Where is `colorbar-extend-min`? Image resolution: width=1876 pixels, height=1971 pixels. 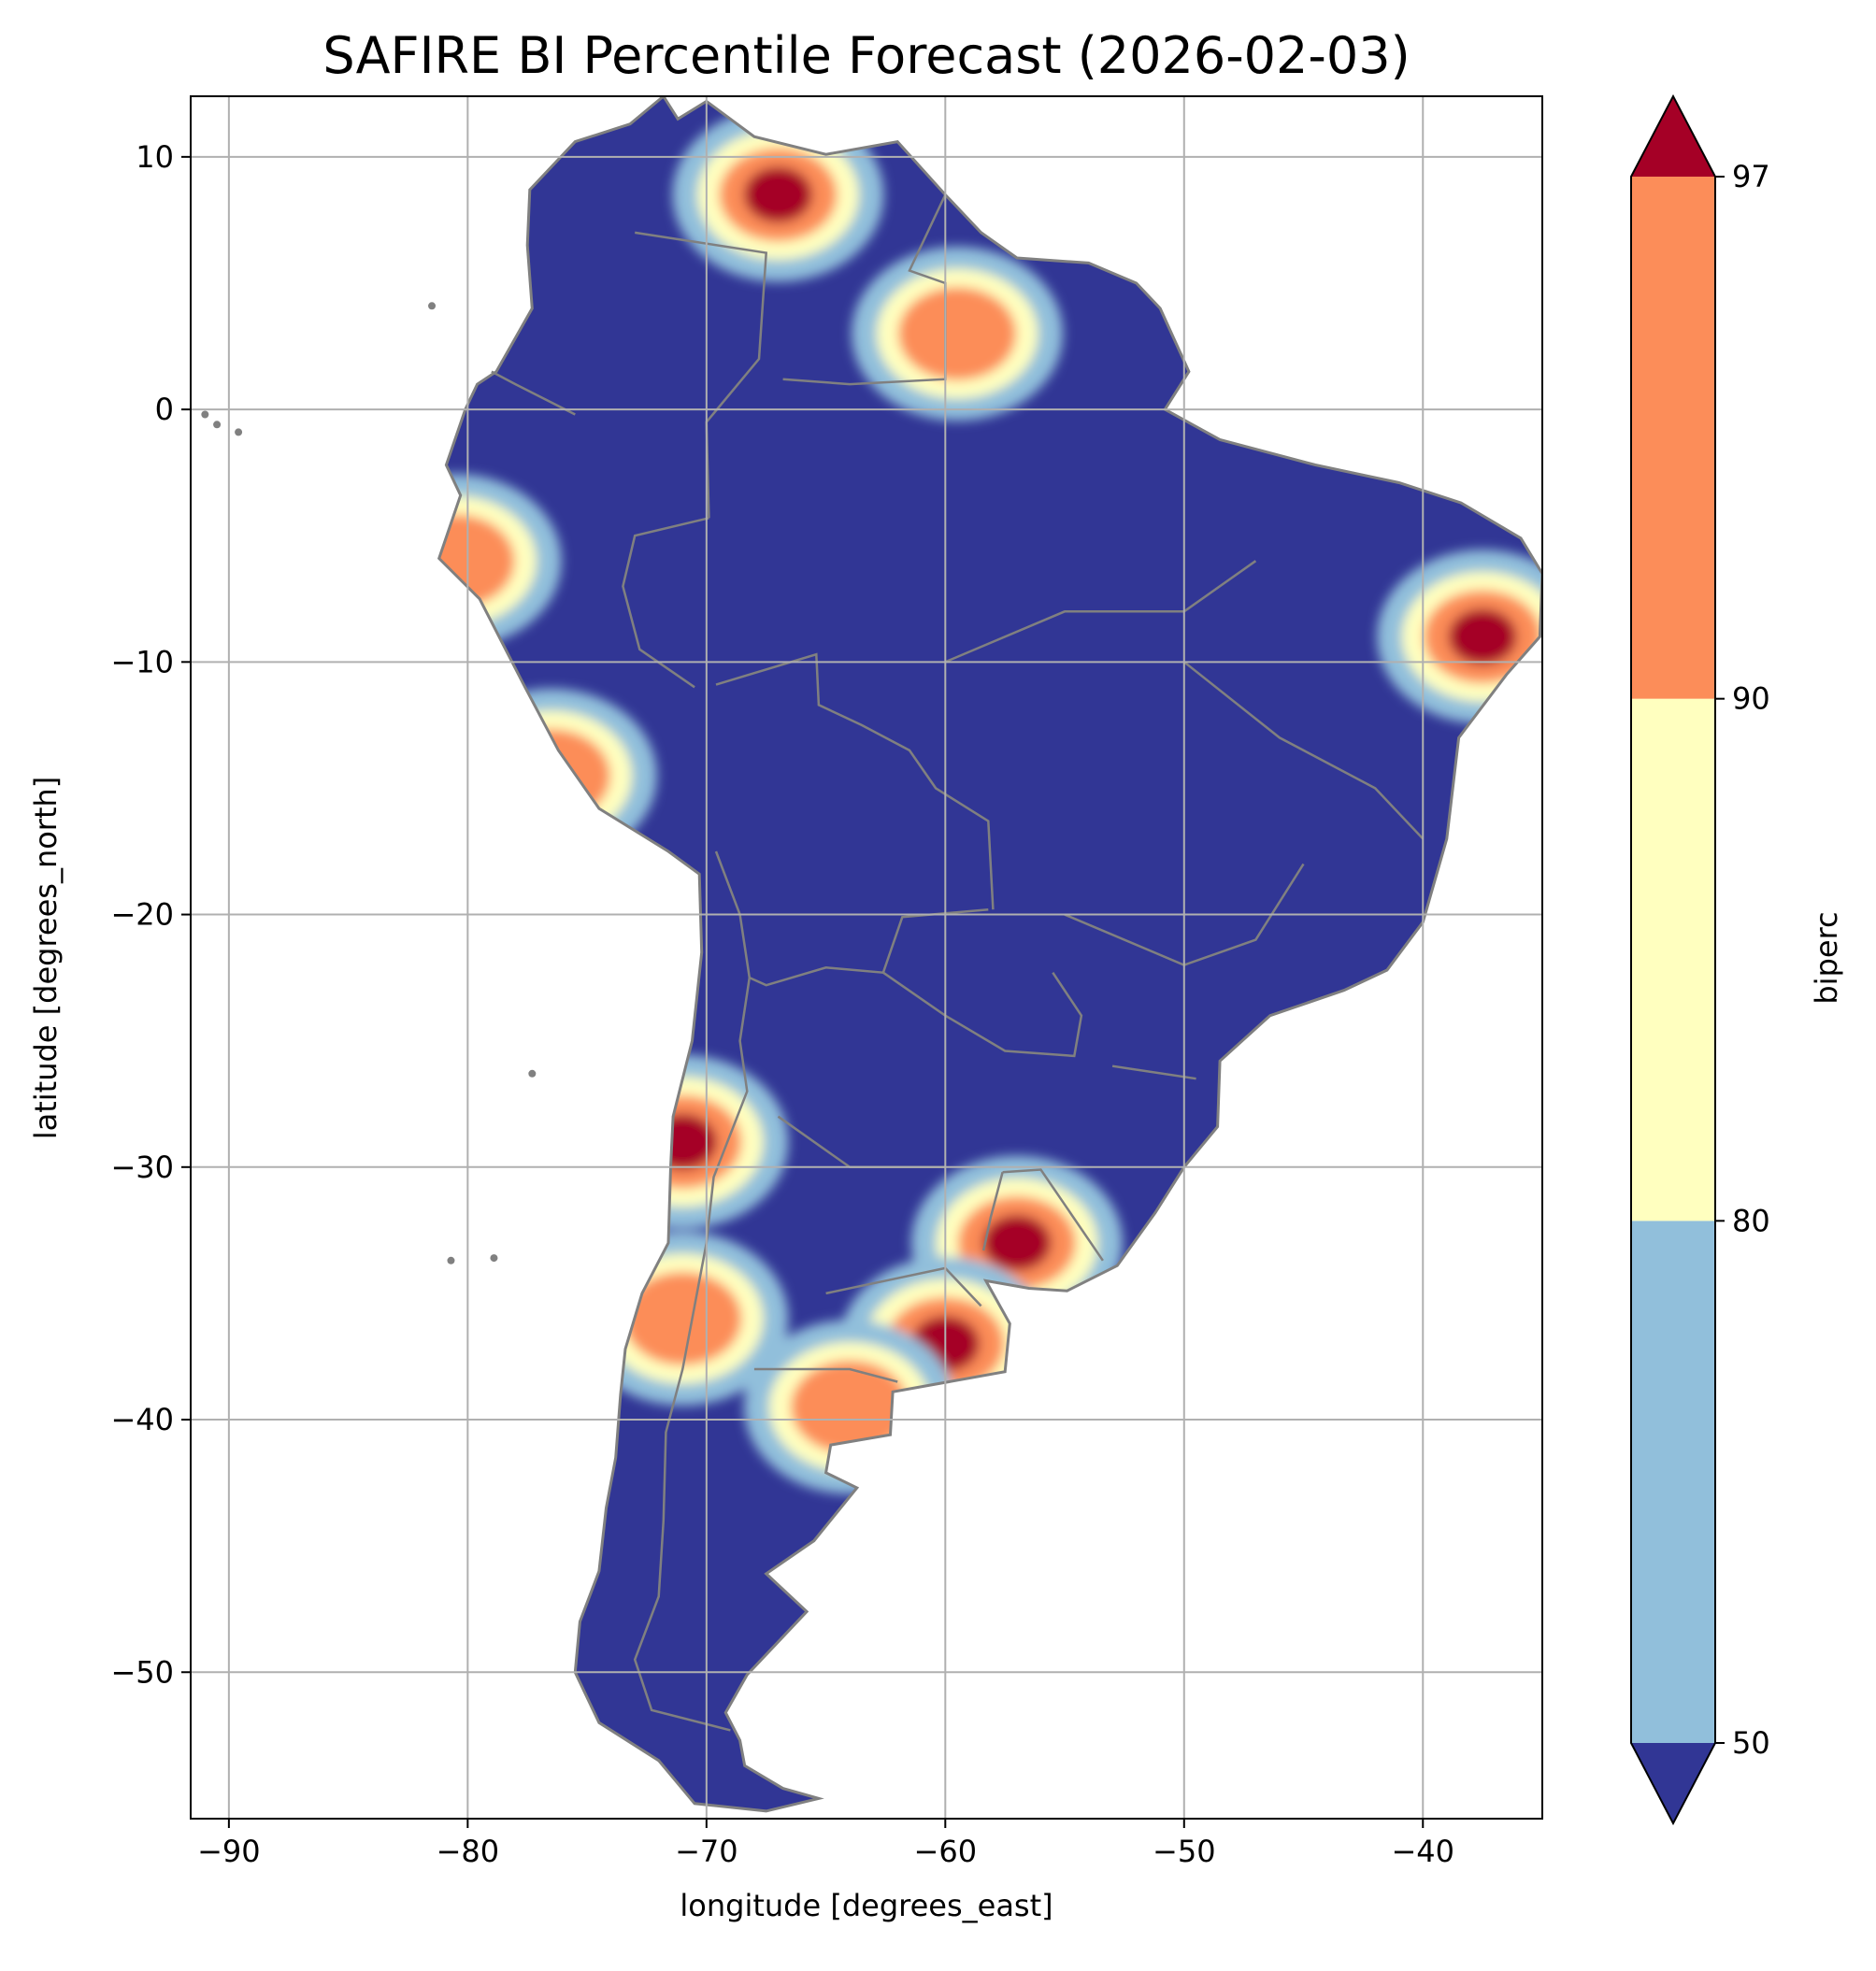
colorbar-extend-min is located at coordinates (1673, 1783).